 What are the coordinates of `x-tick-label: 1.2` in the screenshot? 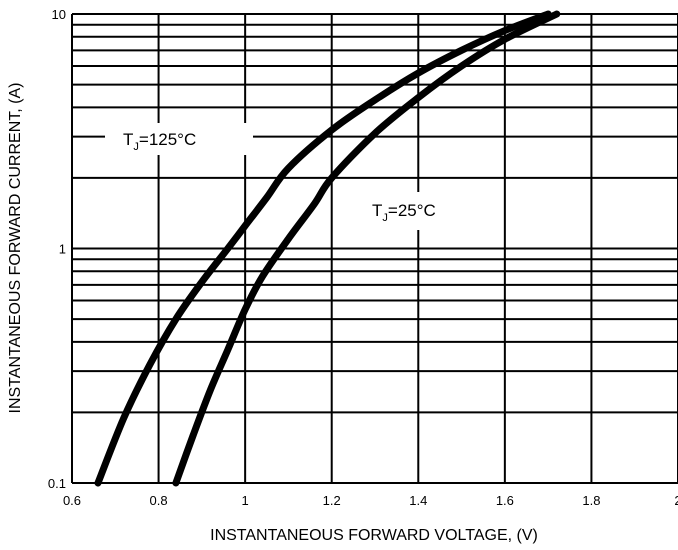 It's located at (332, 500).